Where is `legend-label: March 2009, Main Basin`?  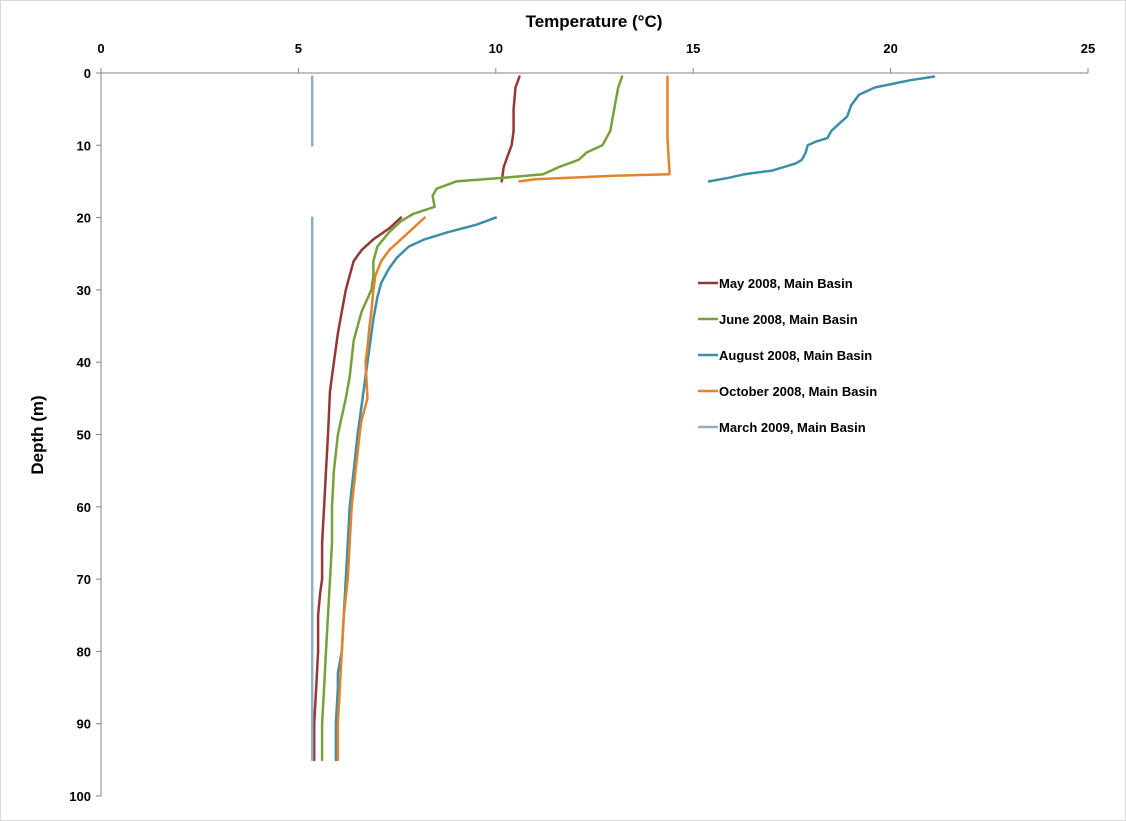
legend-label: March 2009, Main Basin is located at coordinates (792, 427).